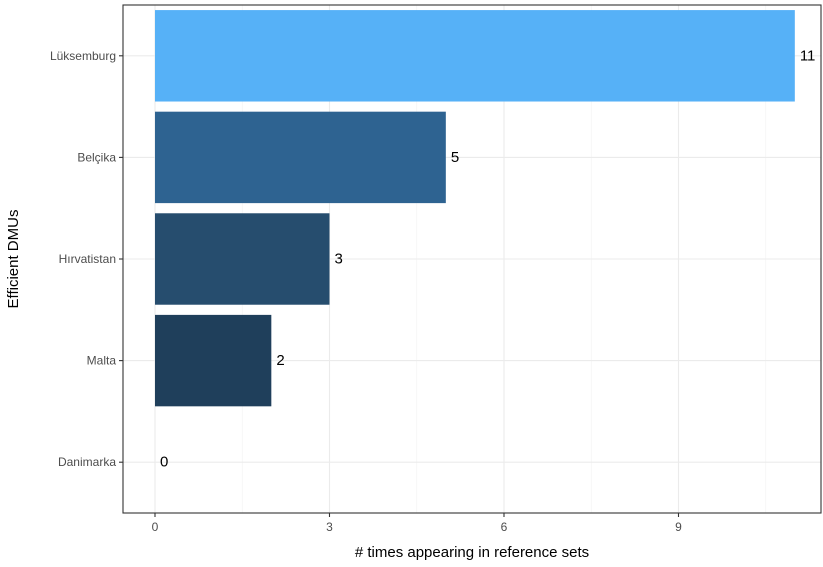 The height and width of the screenshot is (567, 823). I want to click on x-tick-label: 9, so click(678, 527).